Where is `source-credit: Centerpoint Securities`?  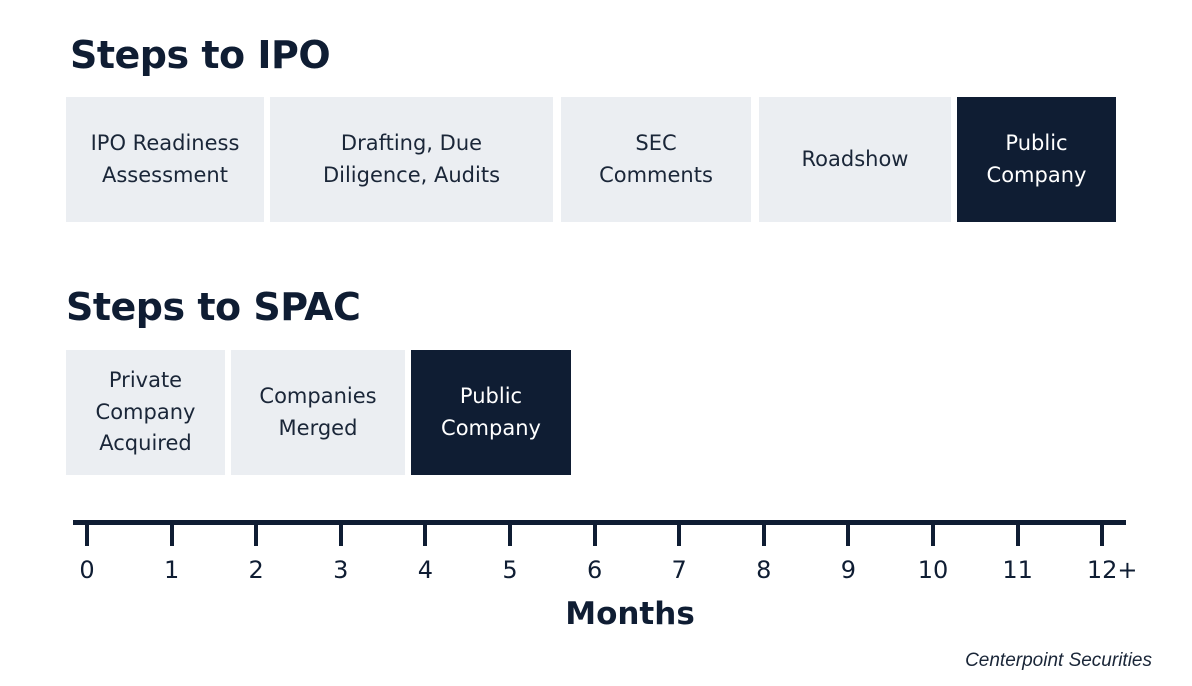 source-credit: Centerpoint Securities is located at coordinates (1058, 660).